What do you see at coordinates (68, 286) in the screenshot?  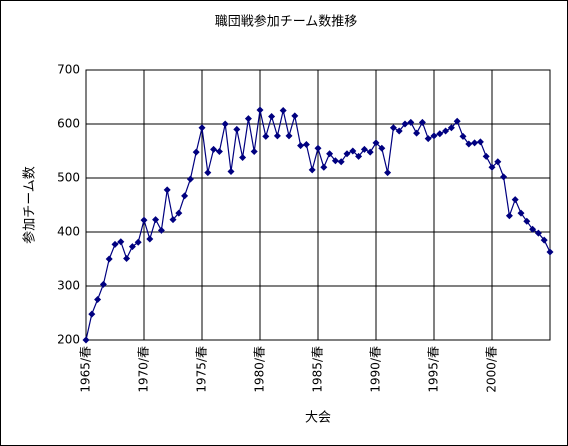 I see `y-tick-label: 300` at bounding box center [68, 286].